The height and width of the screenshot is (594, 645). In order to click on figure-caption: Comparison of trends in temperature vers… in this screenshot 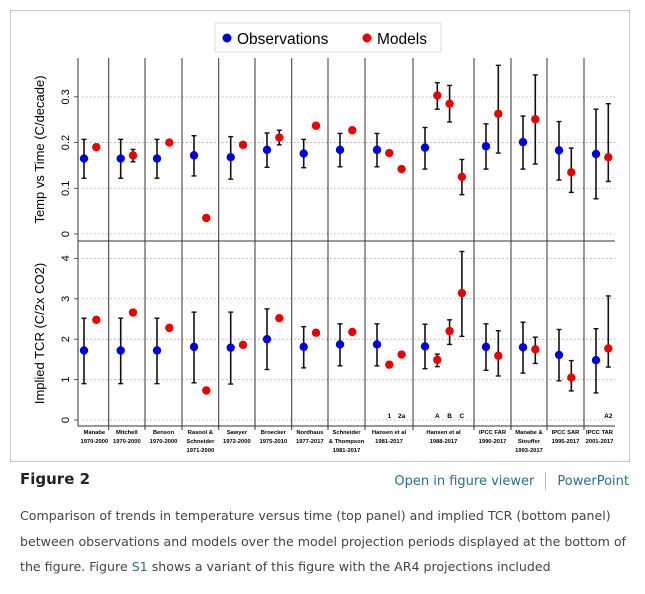, I will do `click(327, 541)`.